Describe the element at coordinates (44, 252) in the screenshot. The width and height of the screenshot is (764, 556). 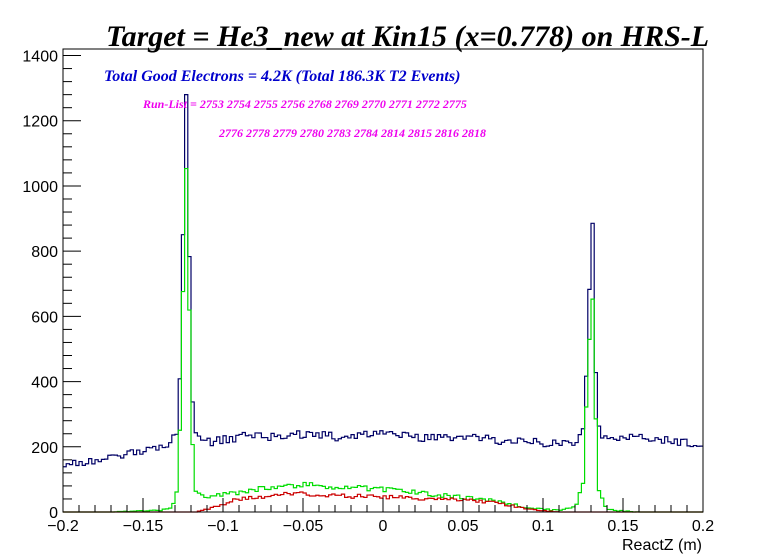
I see `y-tick-label: 800` at that location.